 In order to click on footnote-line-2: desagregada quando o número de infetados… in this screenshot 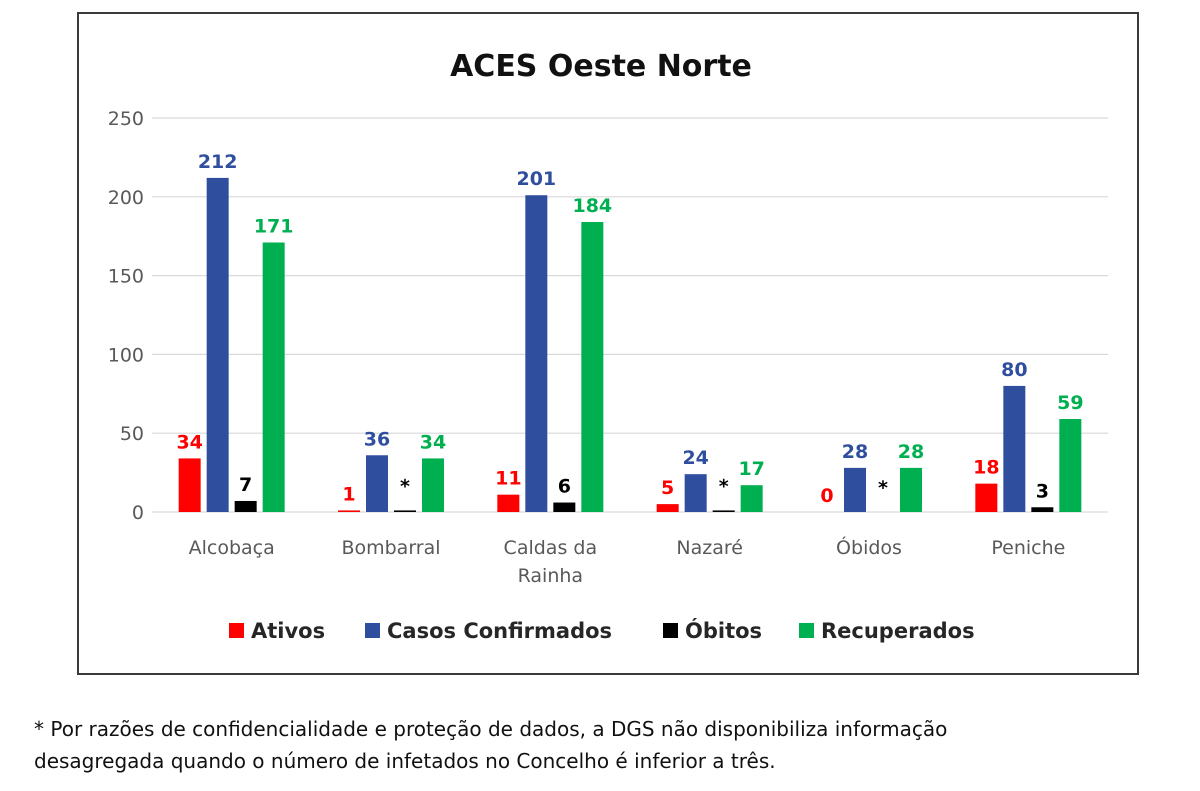, I will do `click(405, 761)`.